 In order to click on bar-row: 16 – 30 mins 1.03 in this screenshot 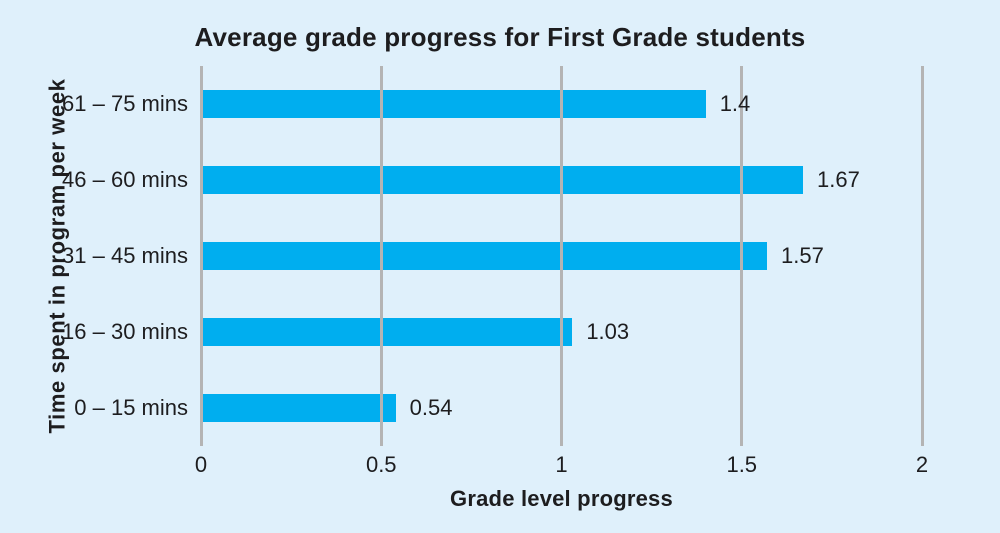, I will do `click(492, 332)`.